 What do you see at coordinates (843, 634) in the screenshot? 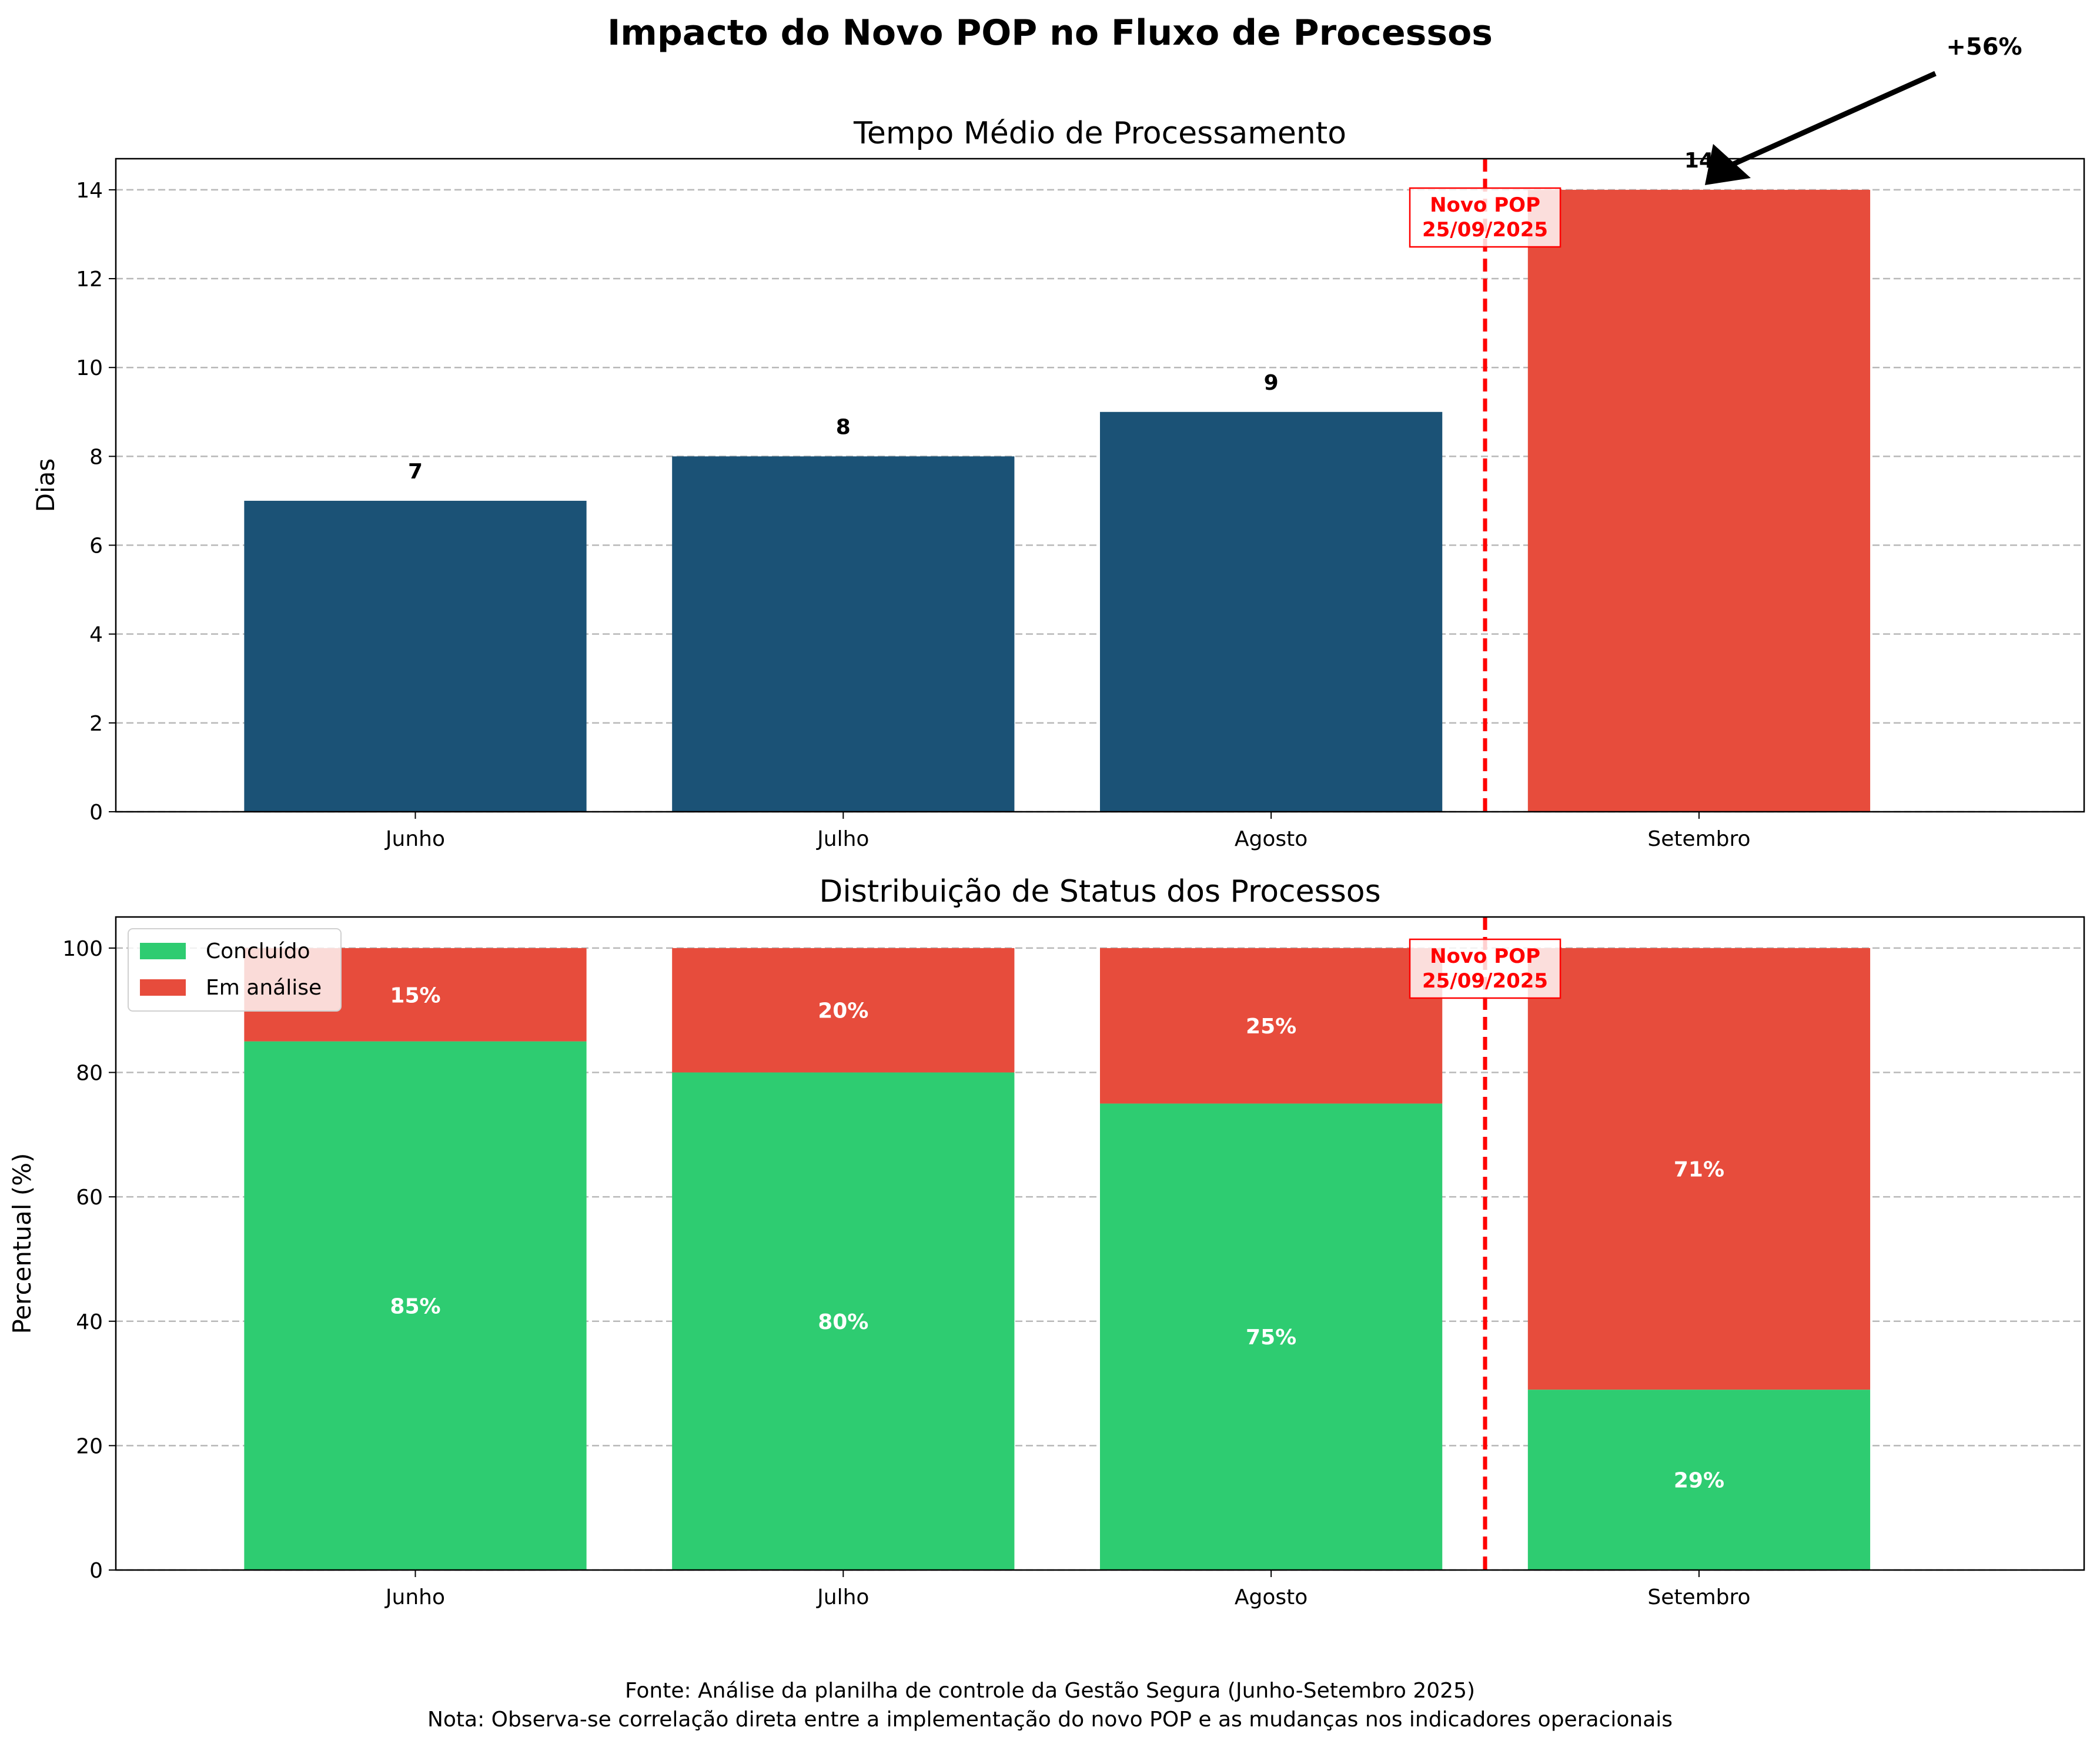
I see `c1-bar-julho` at bounding box center [843, 634].